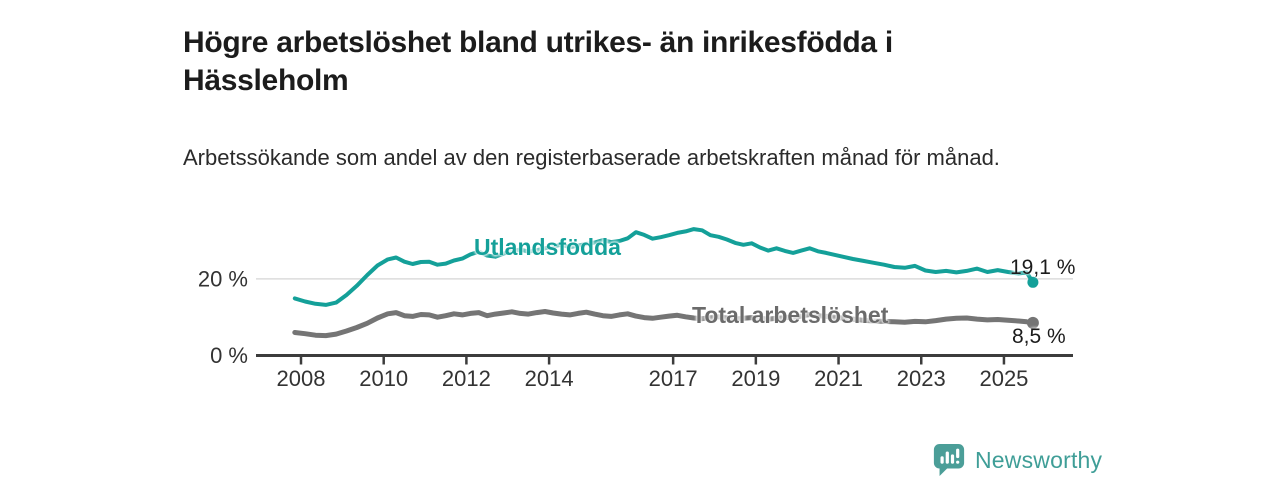 This screenshot has width=1280, height=480. What do you see at coordinates (755, 378) in the screenshot?
I see `x-tick-label: 2019` at bounding box center [755, 378].